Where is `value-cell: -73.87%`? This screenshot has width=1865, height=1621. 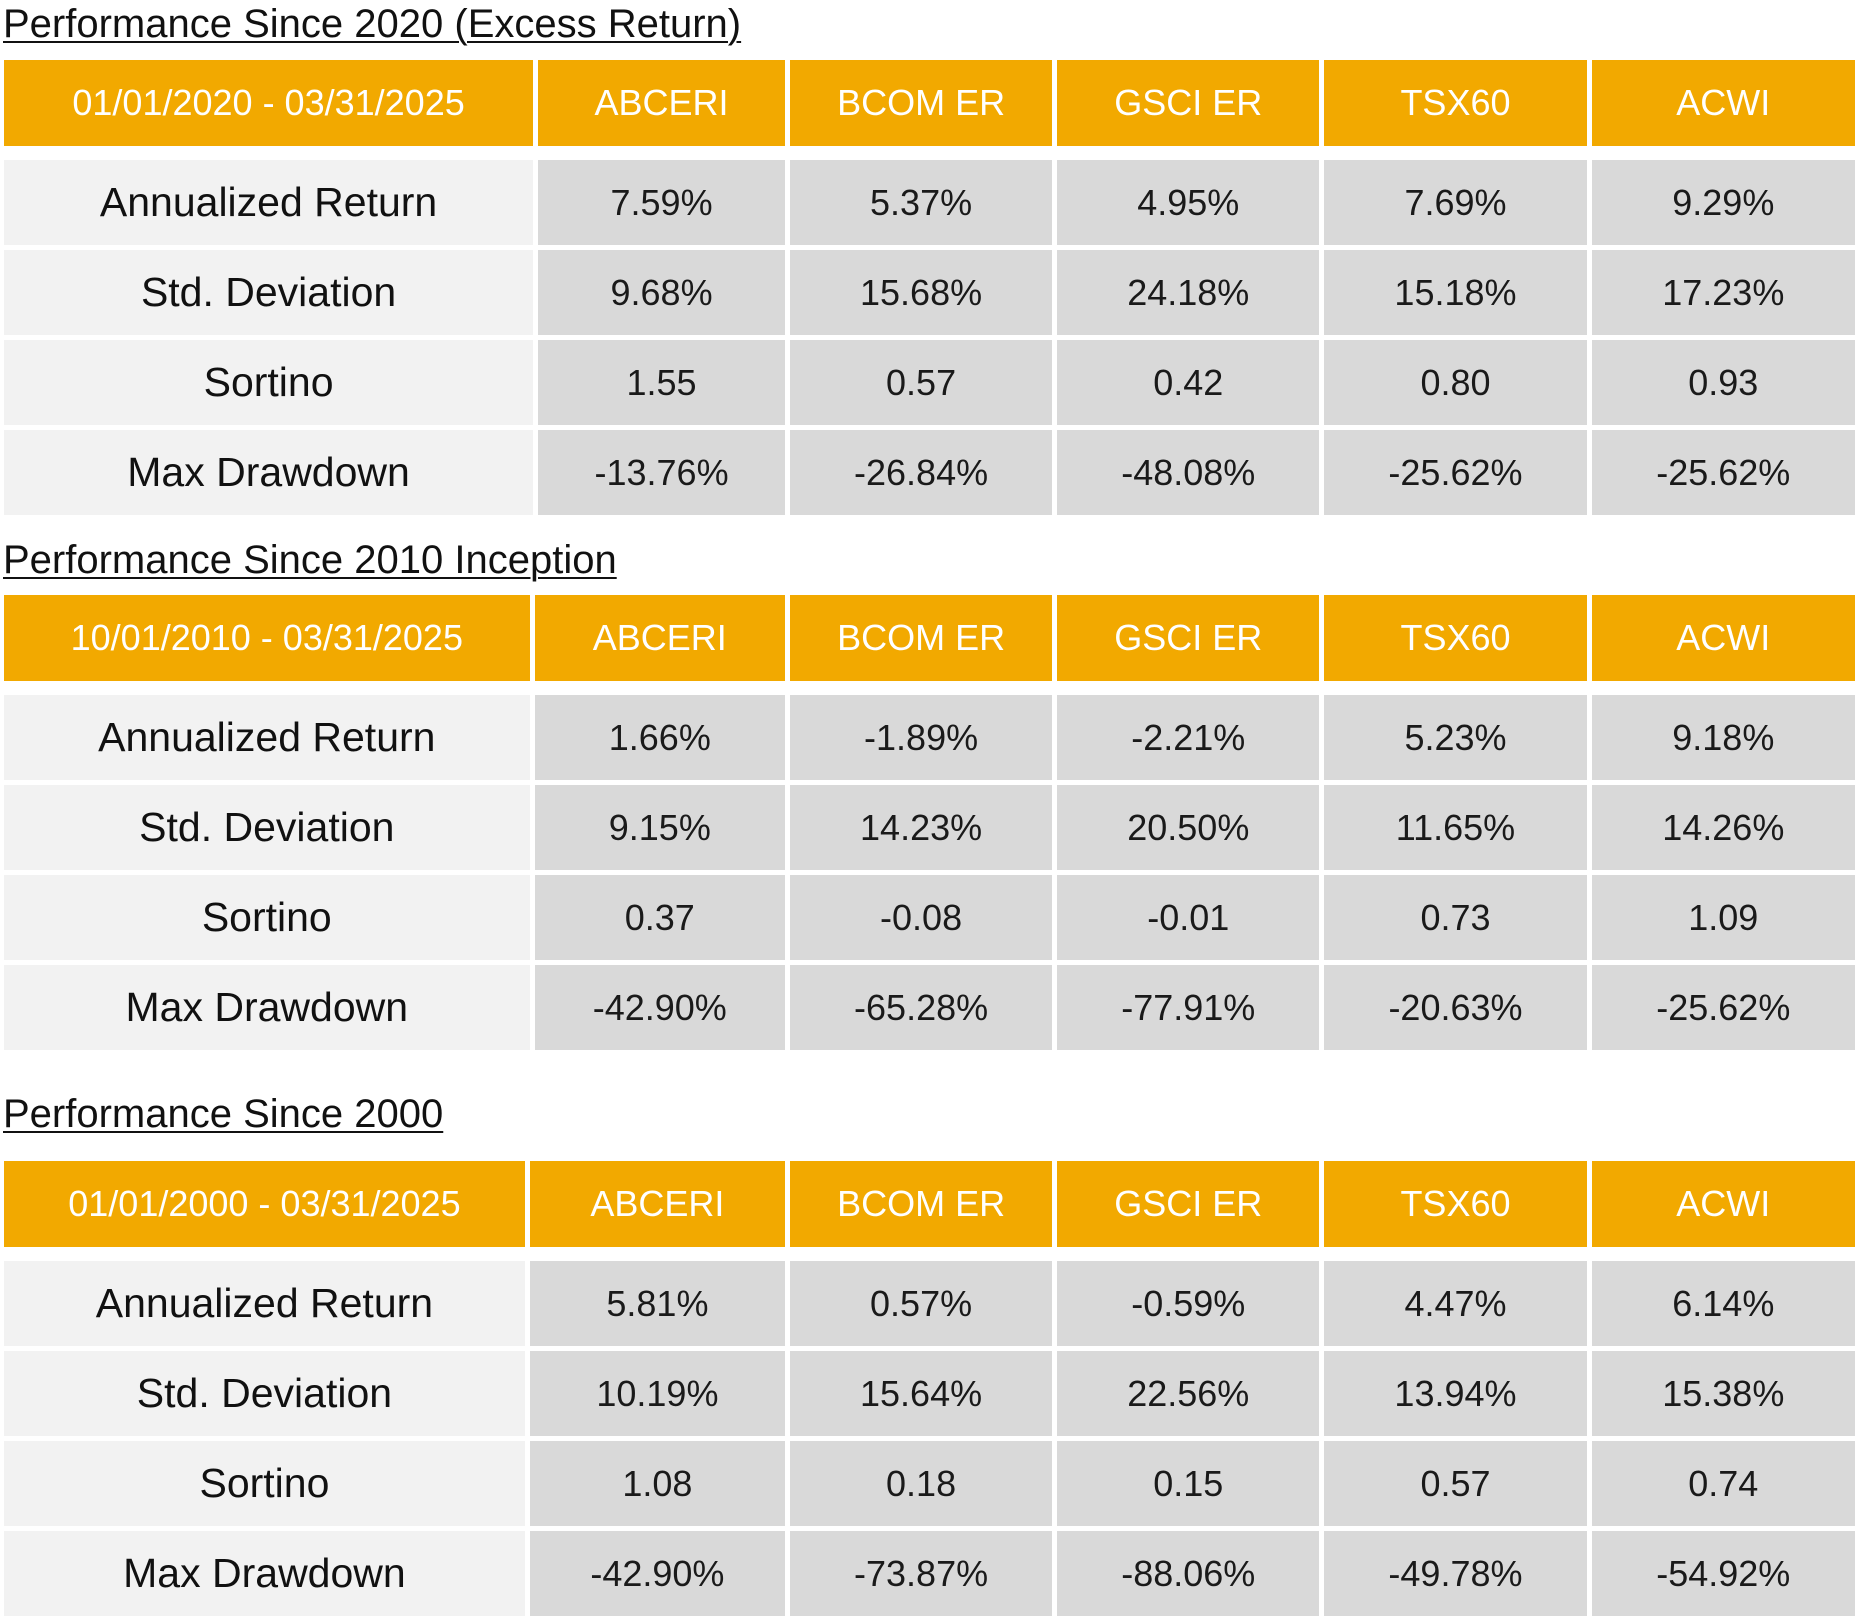 value-cell: -73.87% is located at coordinates (921, 1573).